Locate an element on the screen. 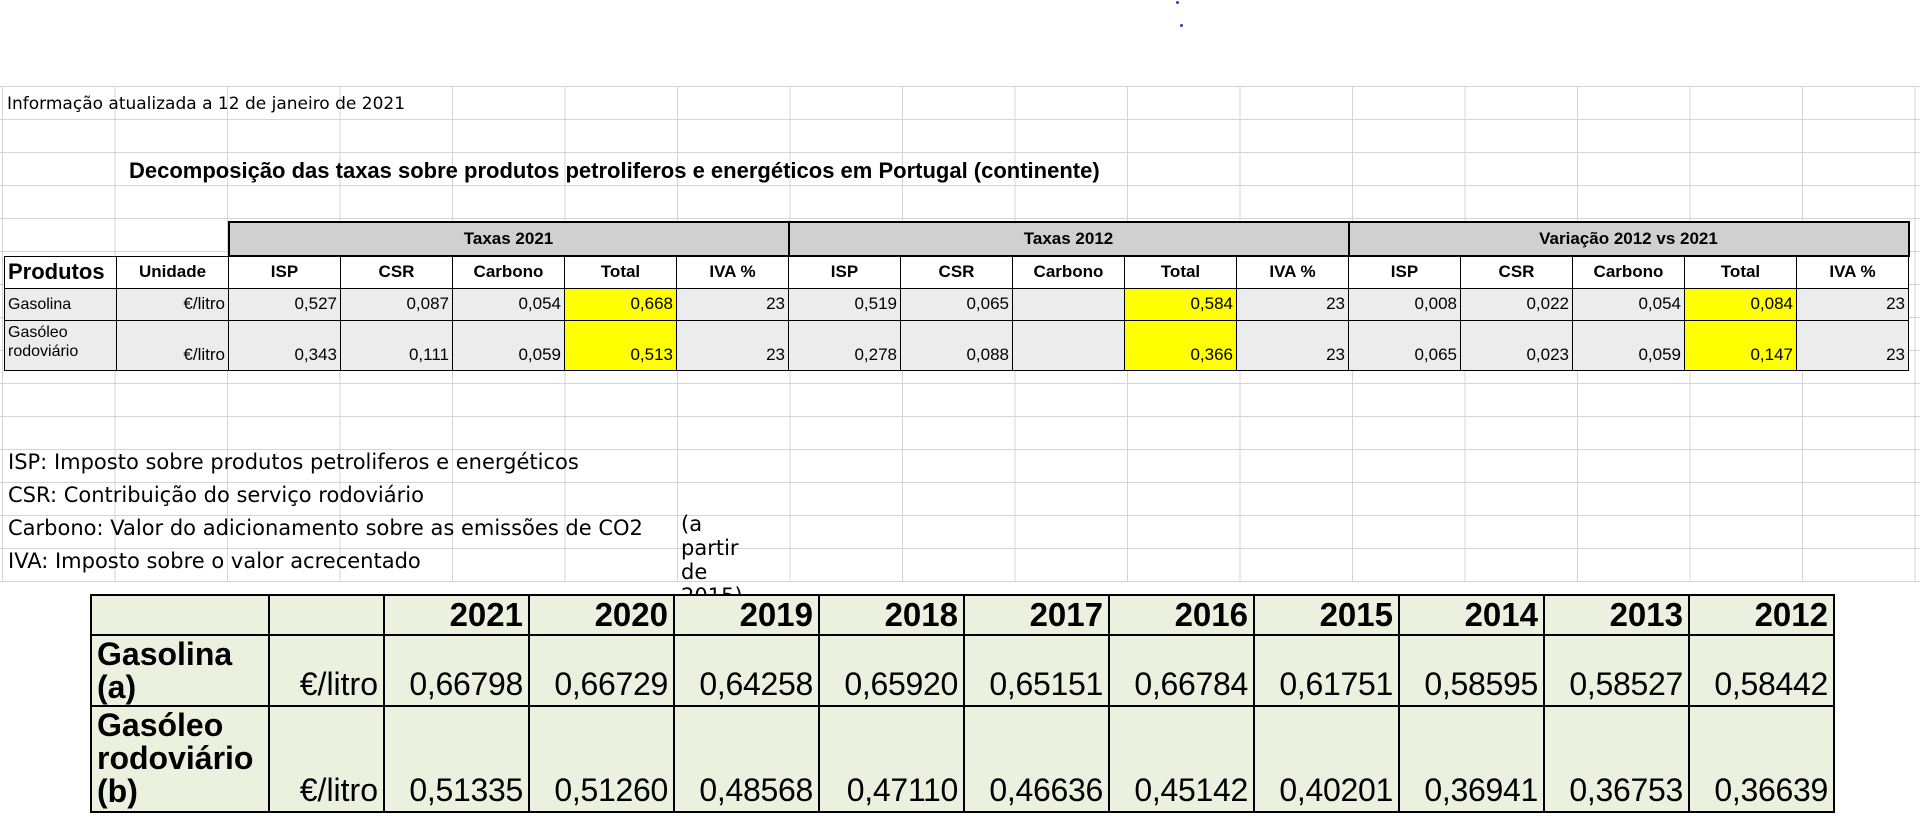  note-iva: IVA: Imposto sobre o valor acrecentado is located at coordinates (214, 561).